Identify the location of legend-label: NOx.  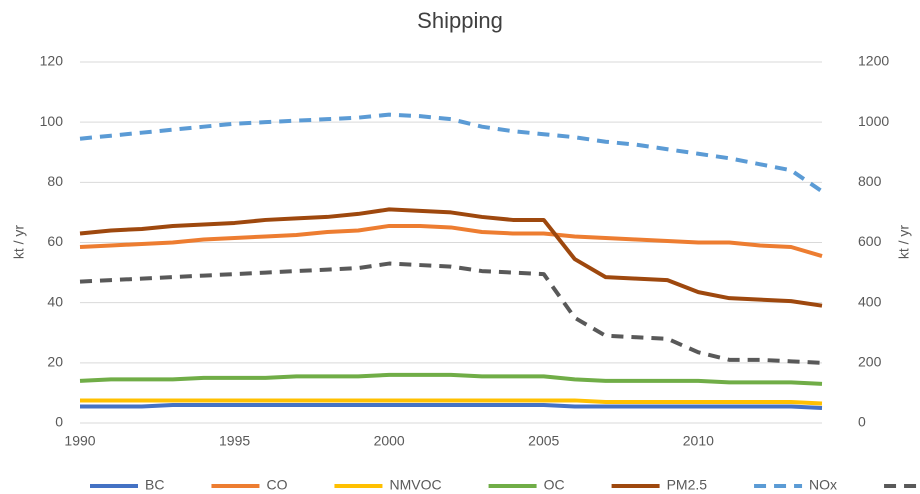
(823, 485).